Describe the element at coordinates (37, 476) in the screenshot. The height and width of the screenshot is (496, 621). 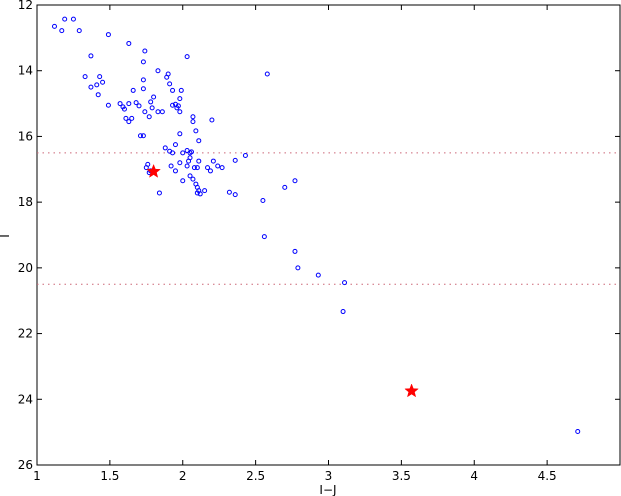
I see `x-tick-label: 1` at that location.